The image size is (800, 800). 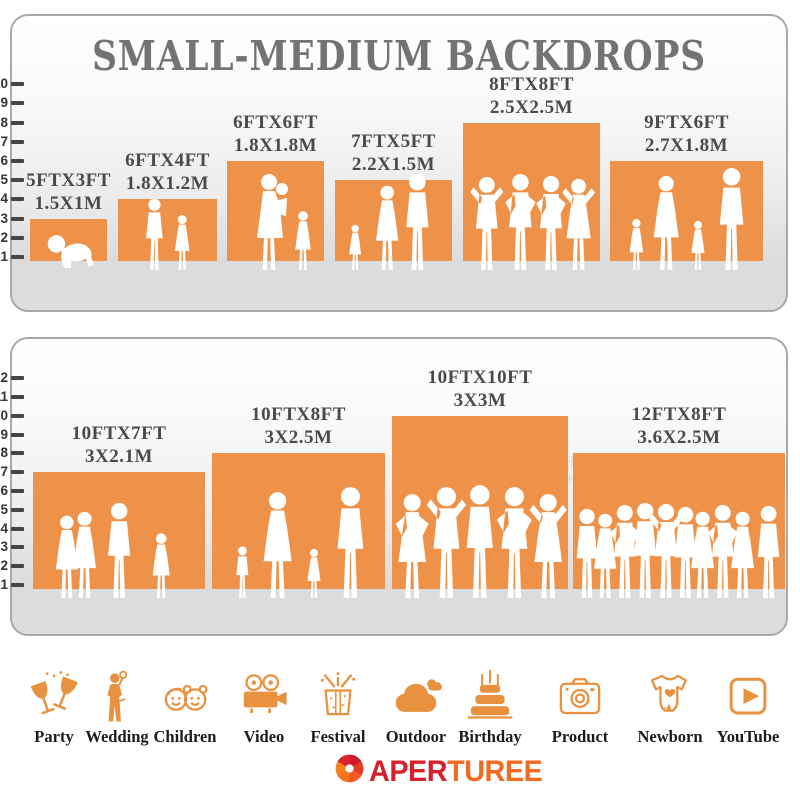 What do you see at coordinates (580, 696) in the screenshot?
I see `product-icon` at bounding box center [580, 696].